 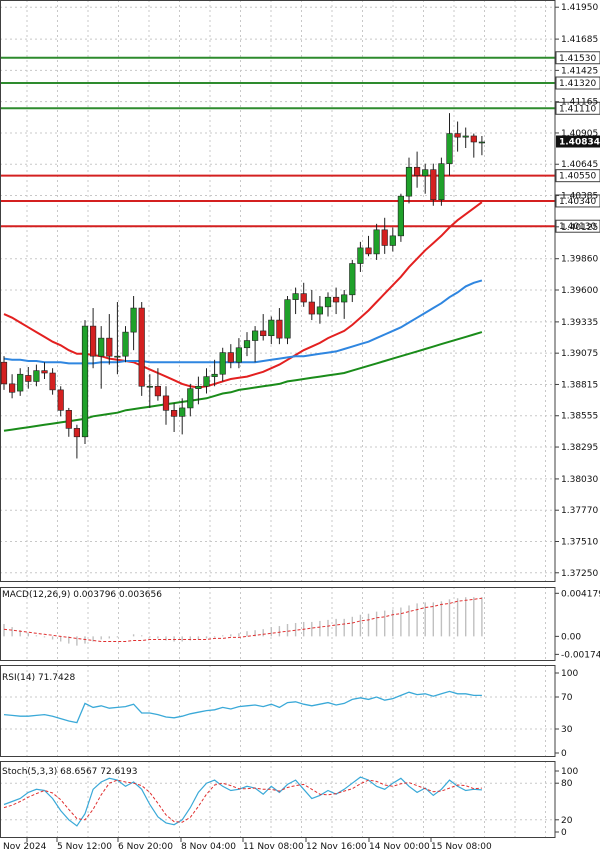 I want to click on stoch-label: Stoch(5,3,3) 68.6567 72.6193, so click(x=69, y=772).